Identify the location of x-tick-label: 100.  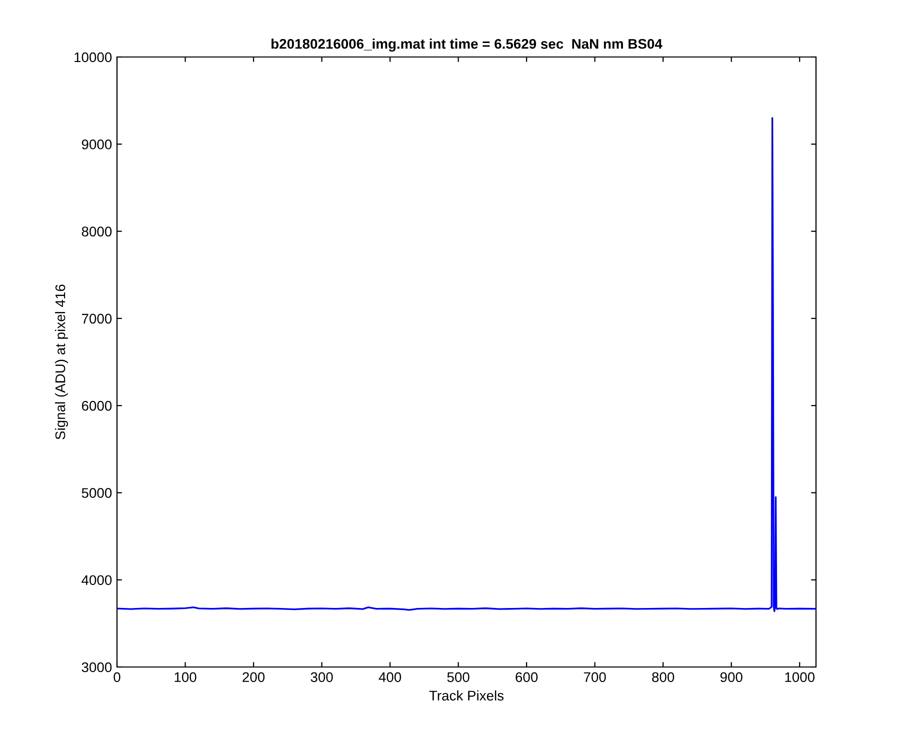
(185, 677).